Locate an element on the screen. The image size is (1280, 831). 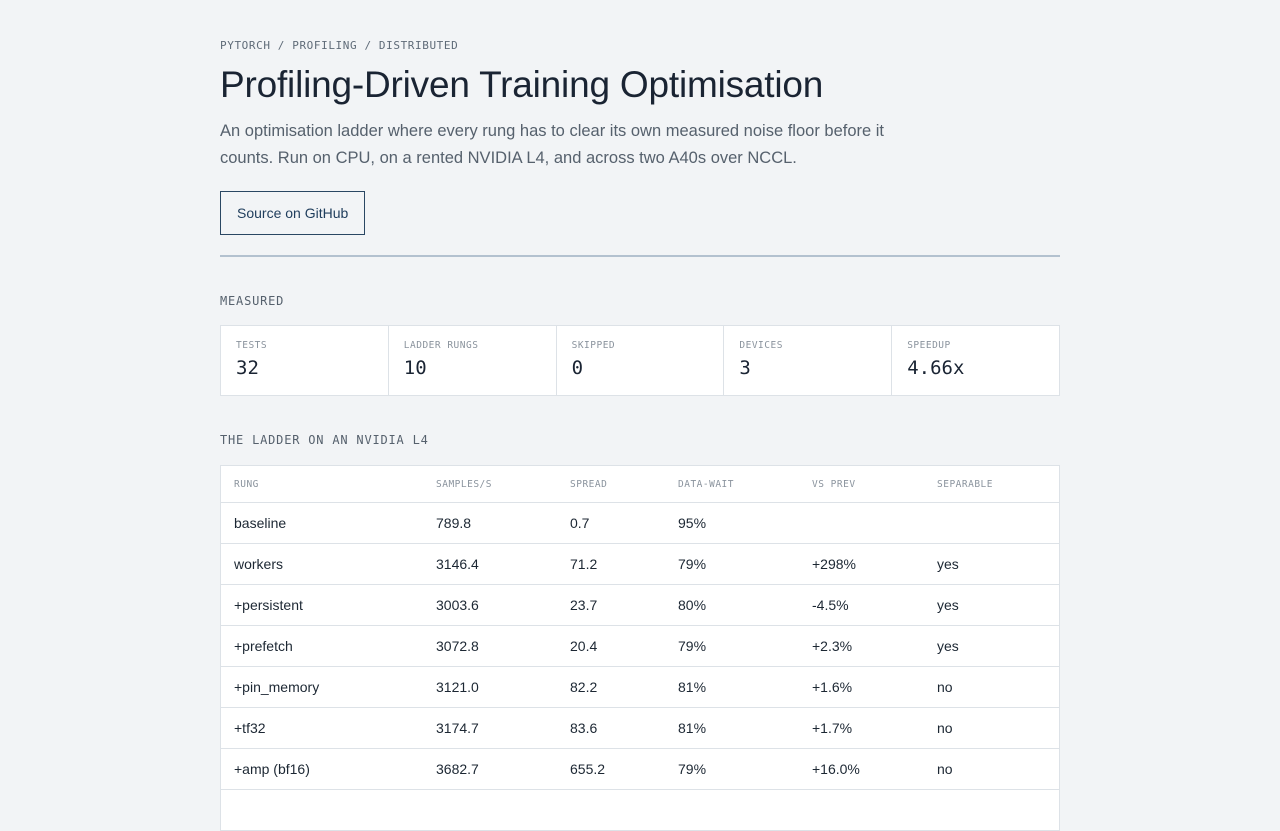
column-header-spread: SPREAD is located at coordinates (611, 484).